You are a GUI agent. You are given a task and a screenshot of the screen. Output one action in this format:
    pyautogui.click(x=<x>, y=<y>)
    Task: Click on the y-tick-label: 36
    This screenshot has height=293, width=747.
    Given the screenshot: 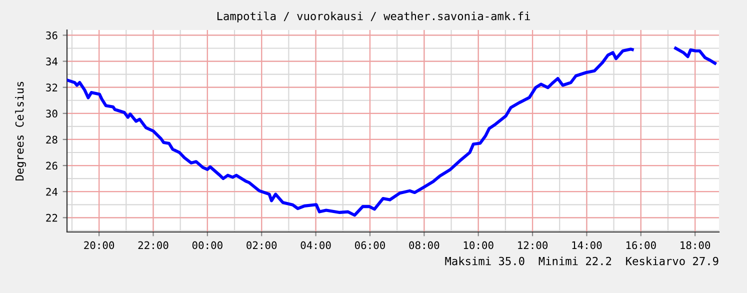 What is the action you would take?
    pyautogui.click(x=52, y=35)
    